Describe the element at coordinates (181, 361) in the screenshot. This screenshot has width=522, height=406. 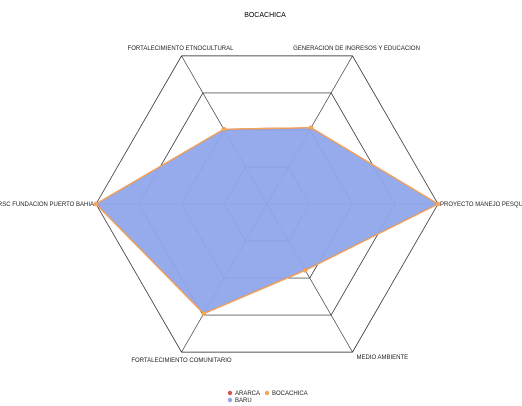
I see `axis-label: FORTALECIMIENTO COMUNITARIO` at that location.